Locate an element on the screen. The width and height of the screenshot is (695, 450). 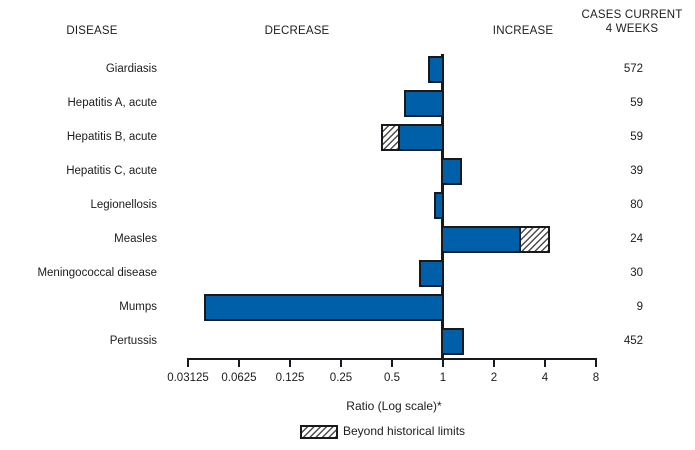
column-header-disease: DISEASE is located at coordinates (92, 31).